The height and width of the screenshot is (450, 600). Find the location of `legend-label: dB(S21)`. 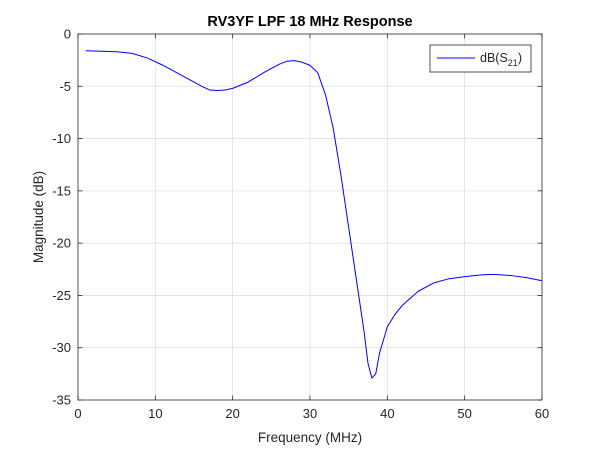

legend-label: dB(S21) is located at coordinates (501, 59).